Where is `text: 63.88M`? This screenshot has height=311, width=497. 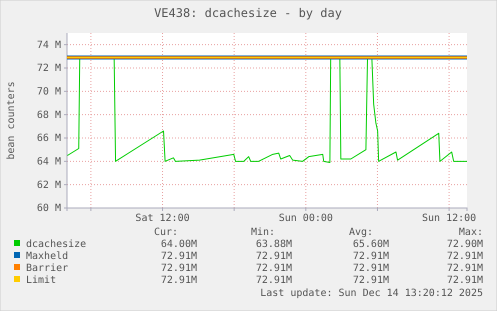
text: 63.88M is located at coordinates (274, 244).